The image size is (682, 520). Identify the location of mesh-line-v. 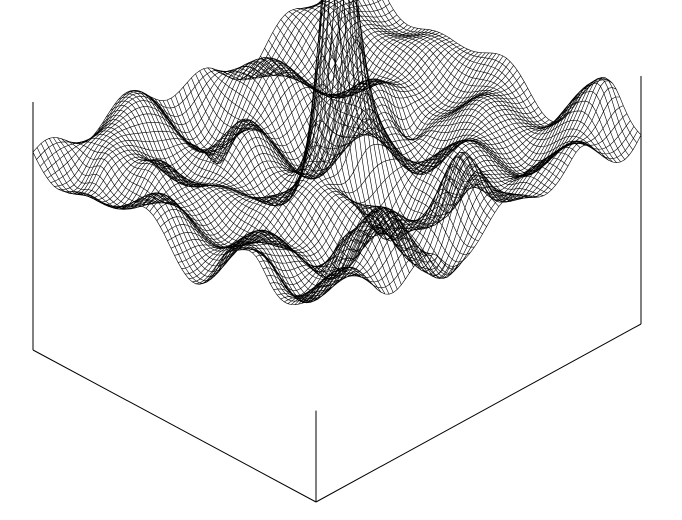
(180, 80).